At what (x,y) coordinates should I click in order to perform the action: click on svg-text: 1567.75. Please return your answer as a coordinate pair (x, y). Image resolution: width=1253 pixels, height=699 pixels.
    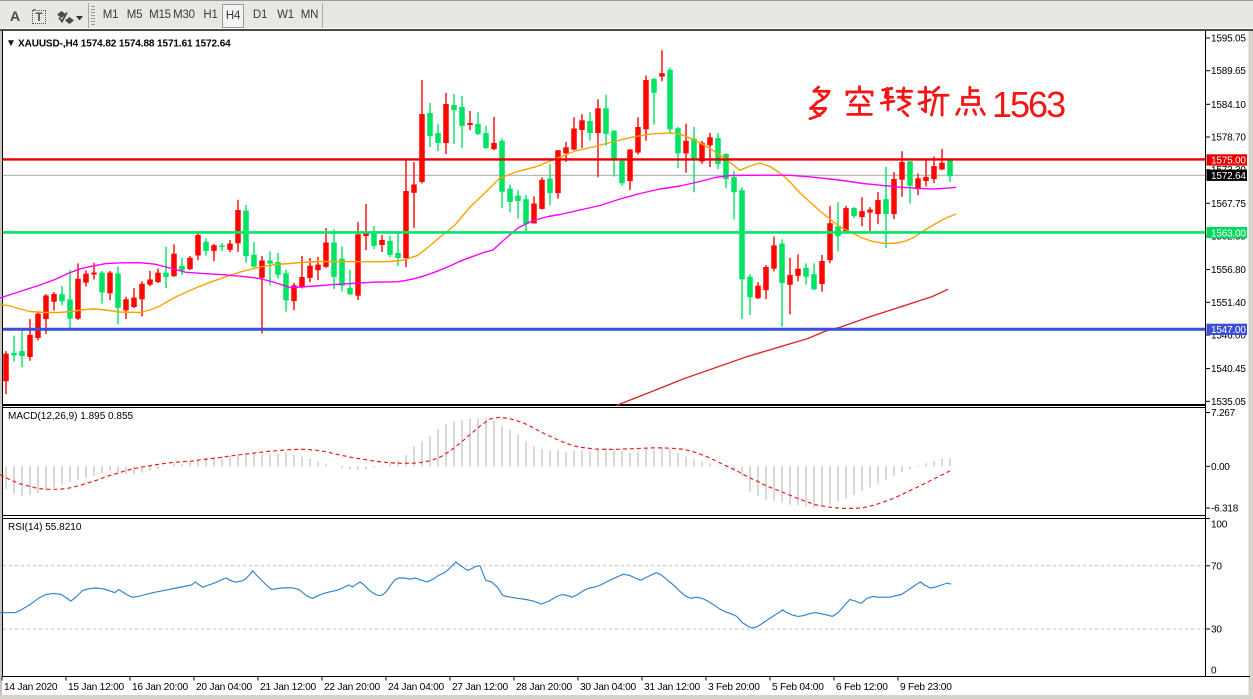
    Looking at the image, I should click on (1228, 204).